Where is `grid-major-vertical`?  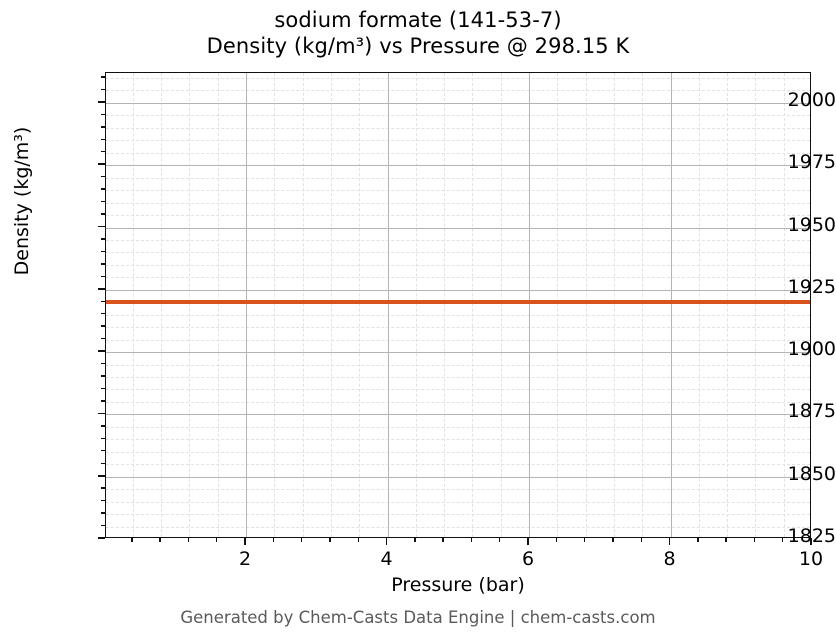 grid-major-vertical is located at coordinates (247, 305).